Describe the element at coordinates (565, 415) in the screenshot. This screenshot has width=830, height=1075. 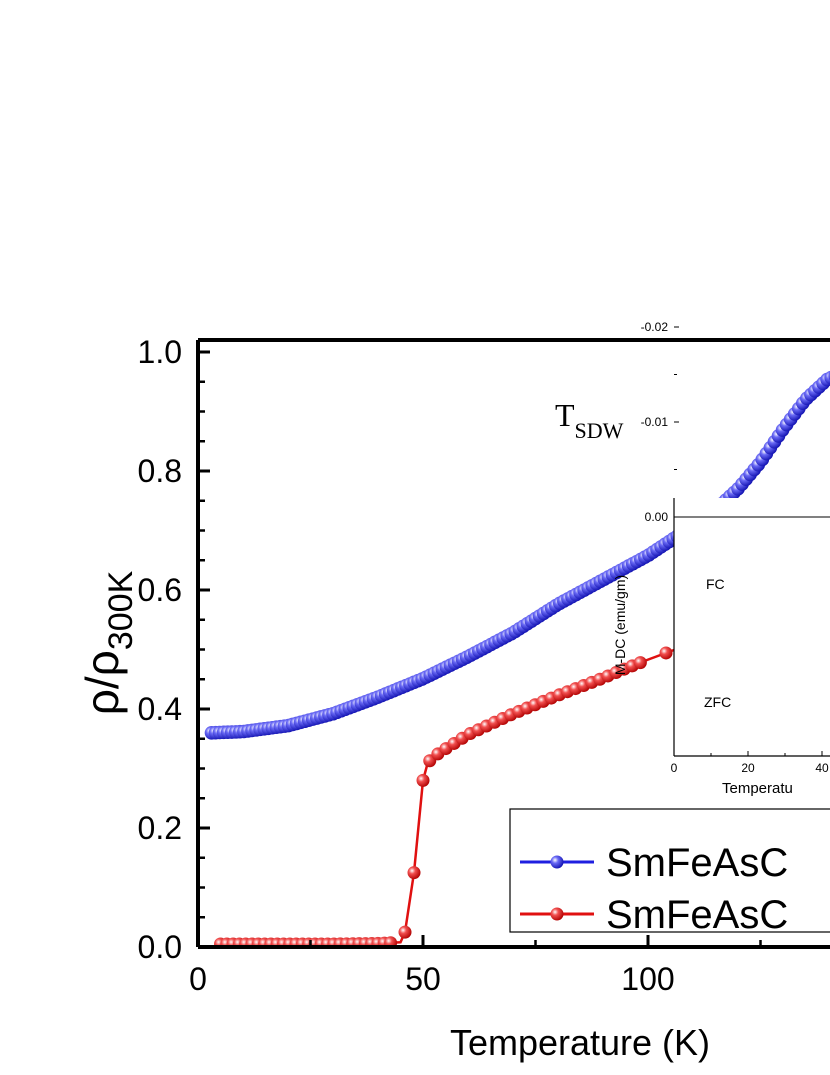
I see `tsdw-base: T` at that location.